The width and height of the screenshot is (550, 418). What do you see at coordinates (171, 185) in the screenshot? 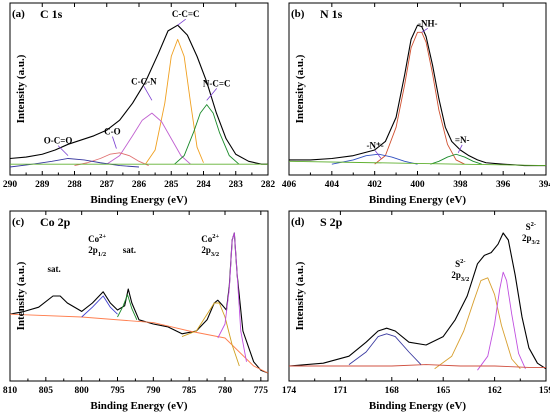
I see `x-tick-label: 285` at bounding box center [171, 185].